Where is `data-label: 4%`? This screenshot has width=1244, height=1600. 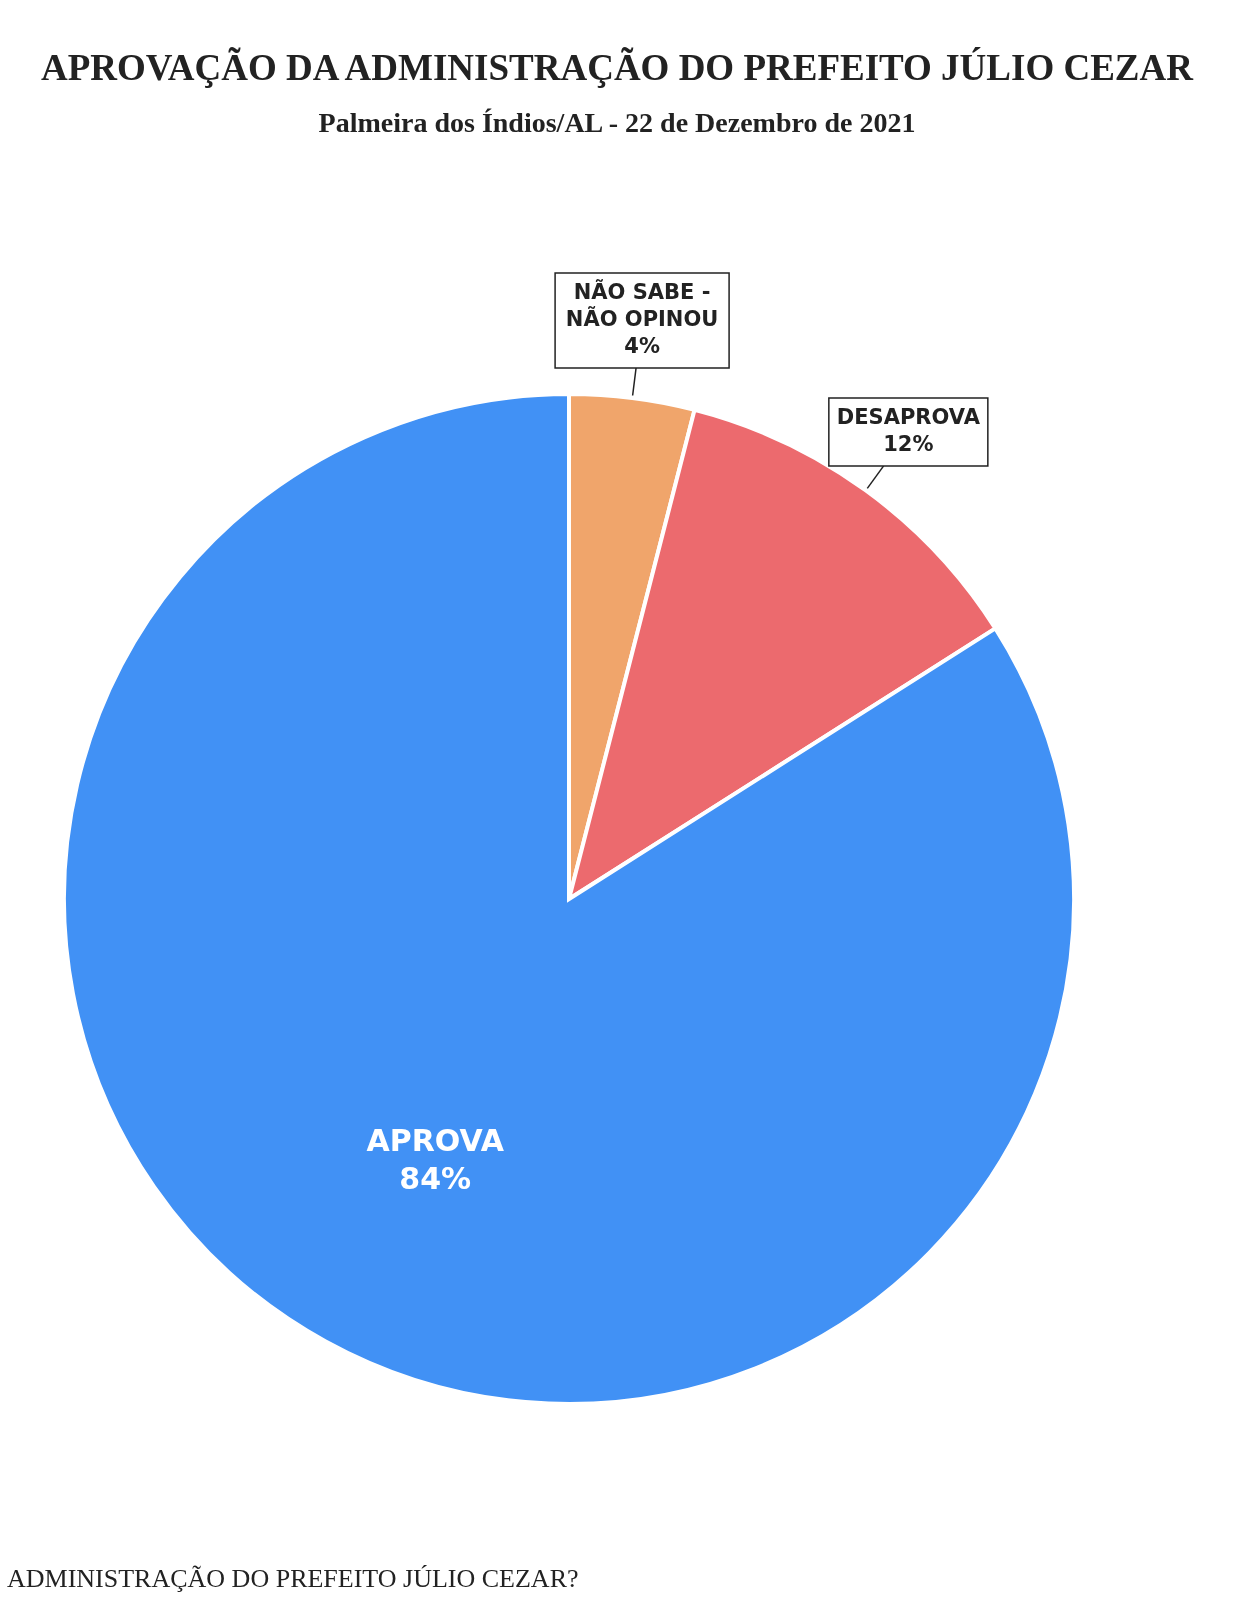 data-label: 4% is located at coordinates (642, 346).